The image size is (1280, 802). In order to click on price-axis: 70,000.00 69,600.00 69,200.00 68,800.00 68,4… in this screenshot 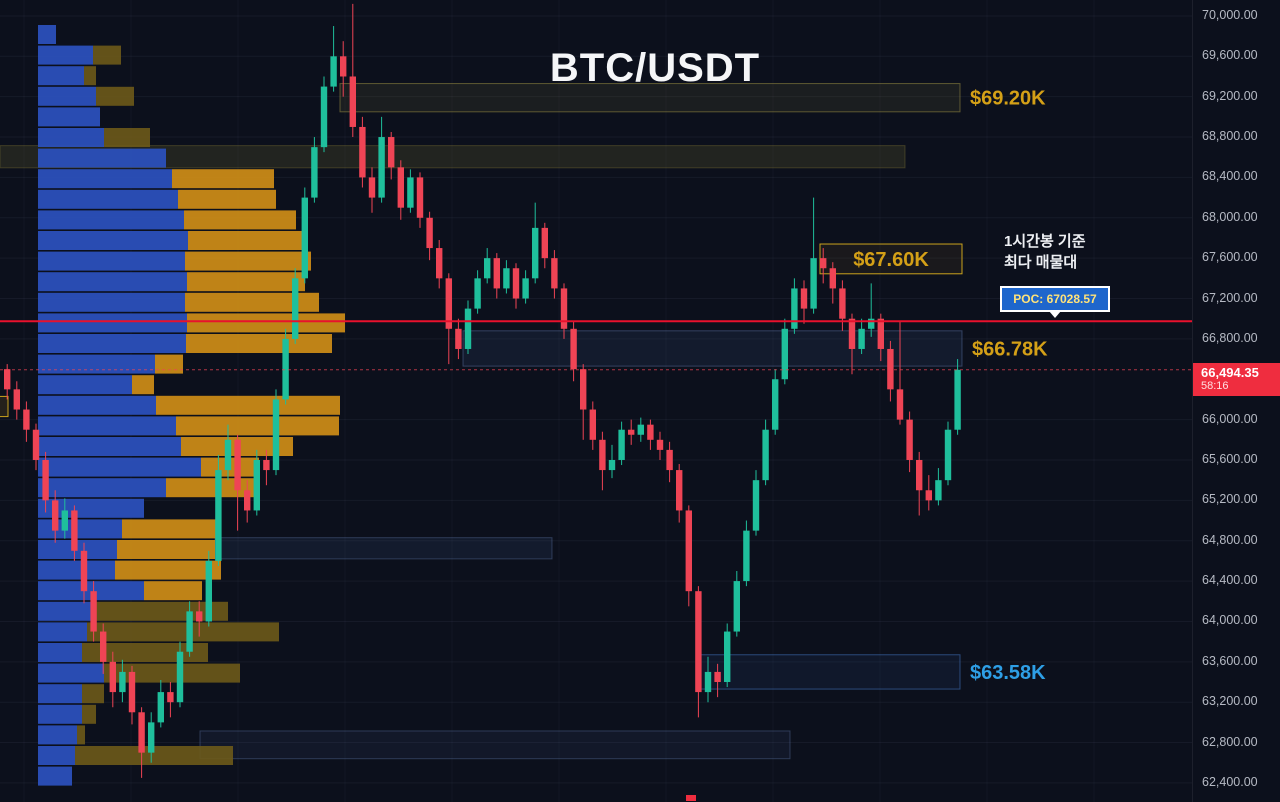, I will do `click(1236, 401)`.